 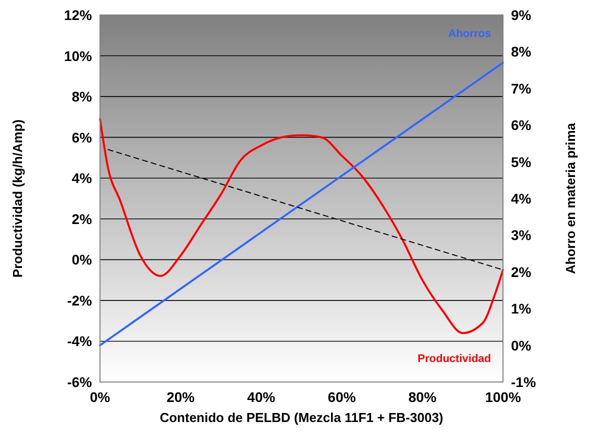 I want to click on y2-tick-label: 0%, so click(x=521, y=345).